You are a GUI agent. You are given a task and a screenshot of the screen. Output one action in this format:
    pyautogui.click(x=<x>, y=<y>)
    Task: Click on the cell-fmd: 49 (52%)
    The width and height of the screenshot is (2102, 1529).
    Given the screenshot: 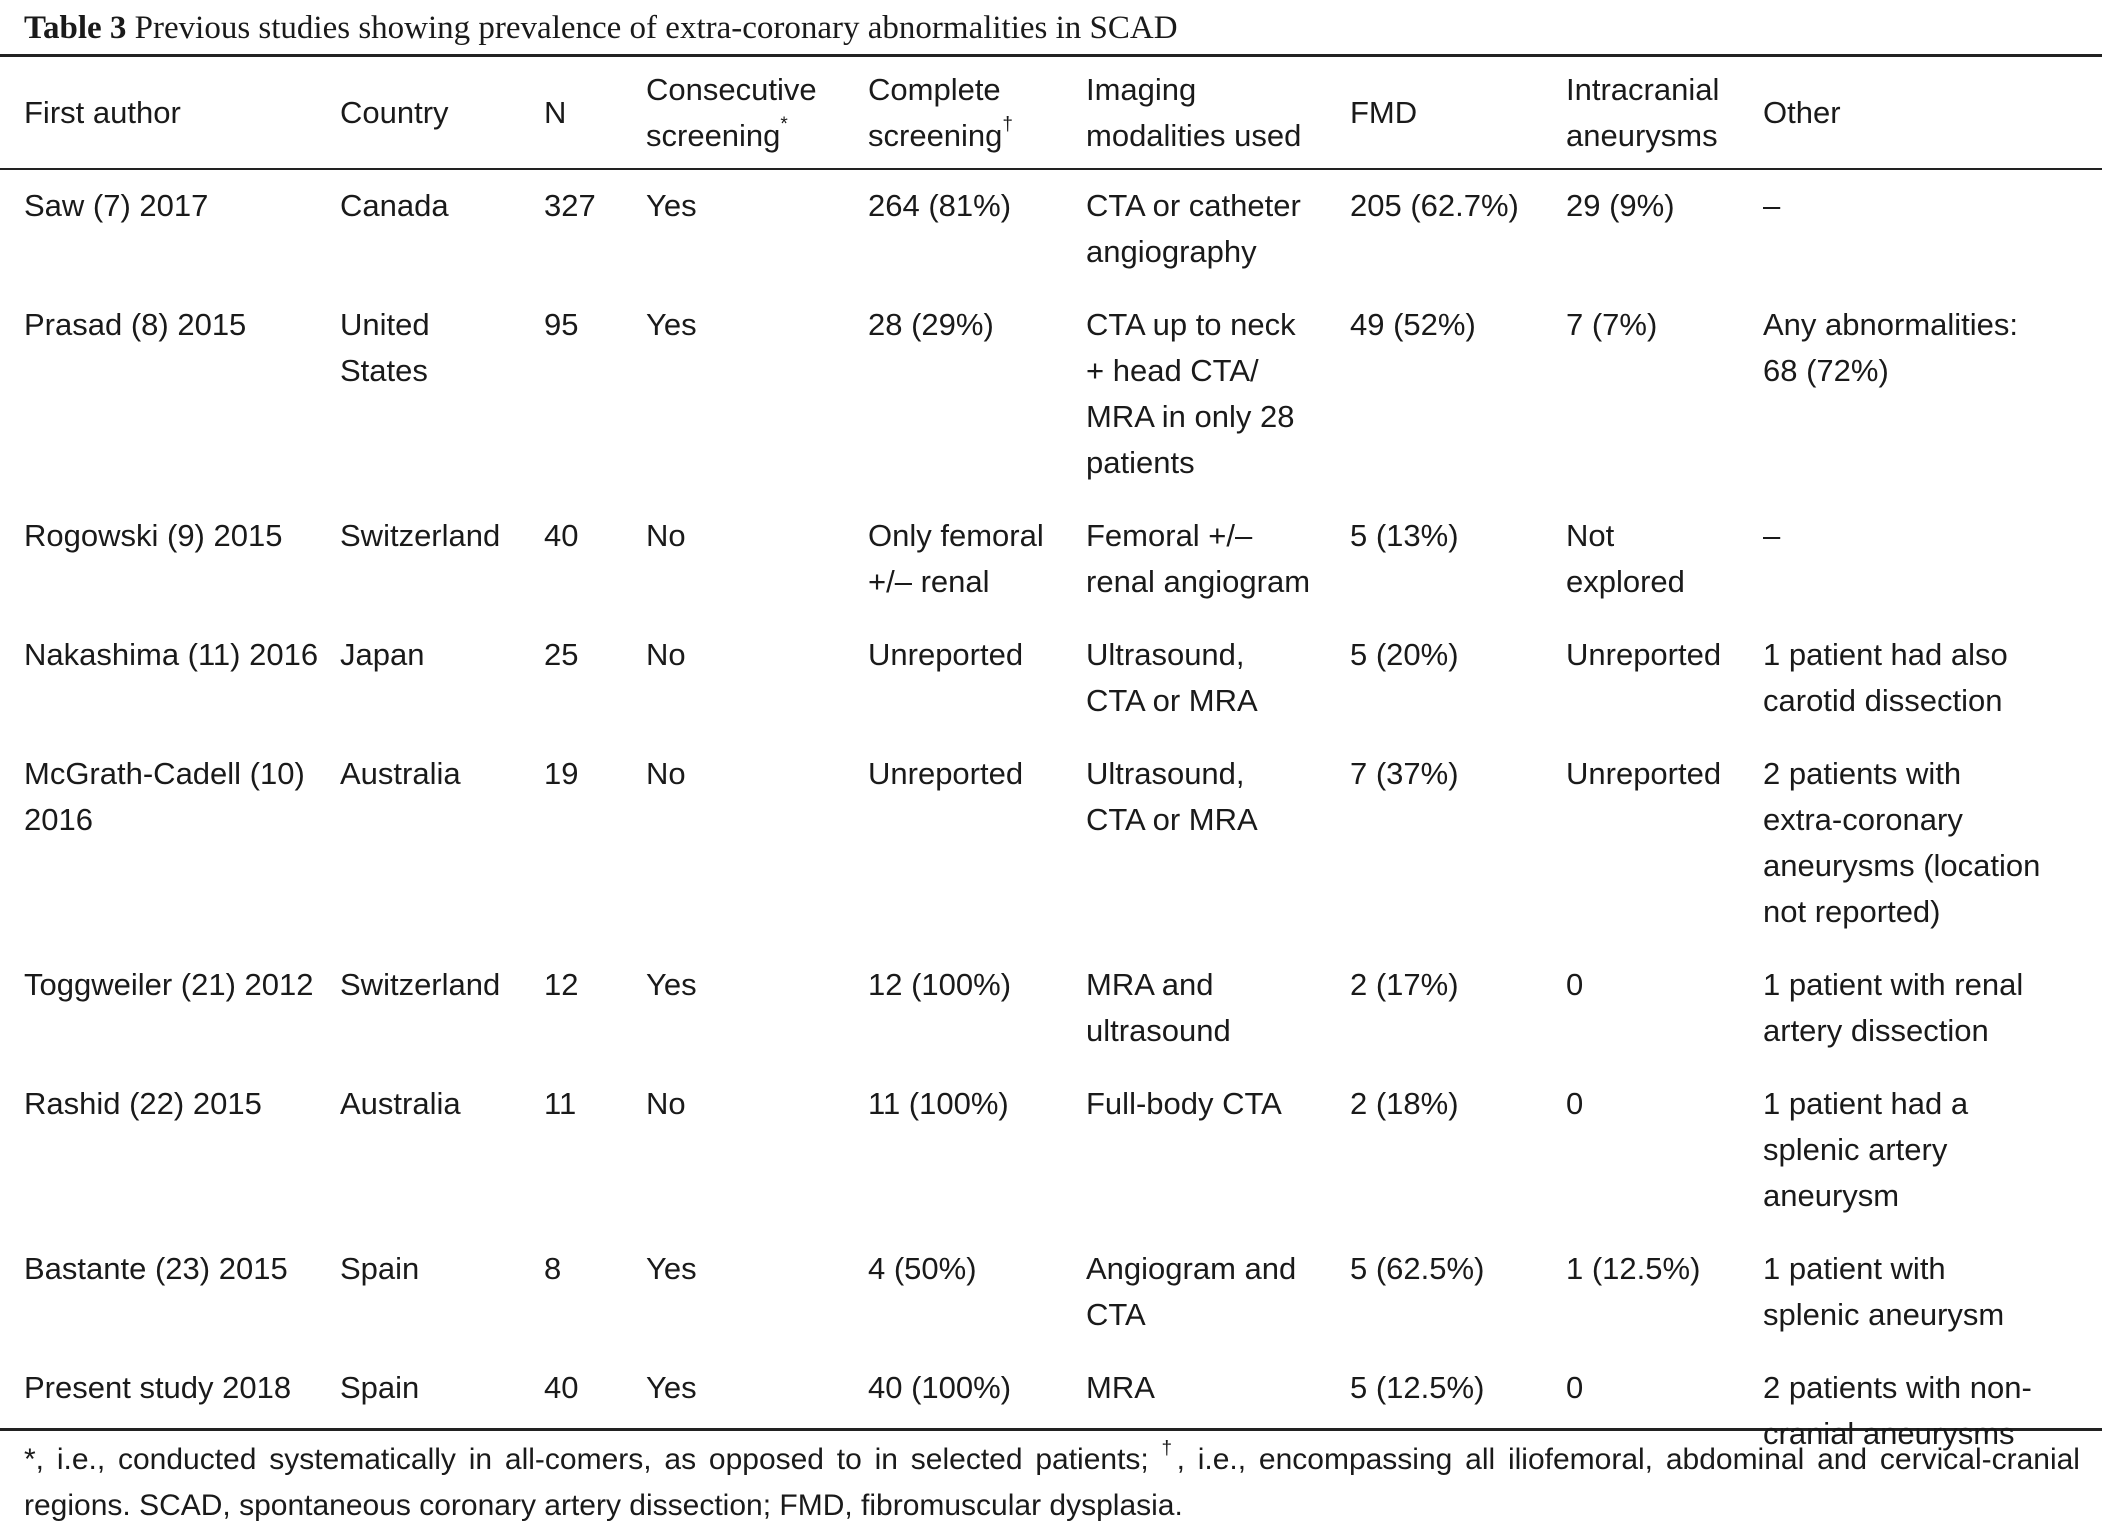 What is the action you would take?
    pyautogui.click(x=1458, y=392)
    